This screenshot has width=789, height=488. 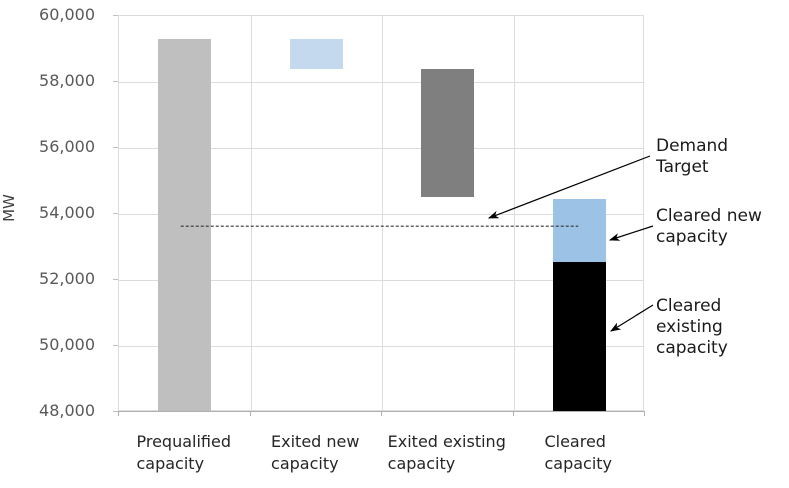 I want to click on x-axis-label-line: Exited existing, so click(x=446, y=441).